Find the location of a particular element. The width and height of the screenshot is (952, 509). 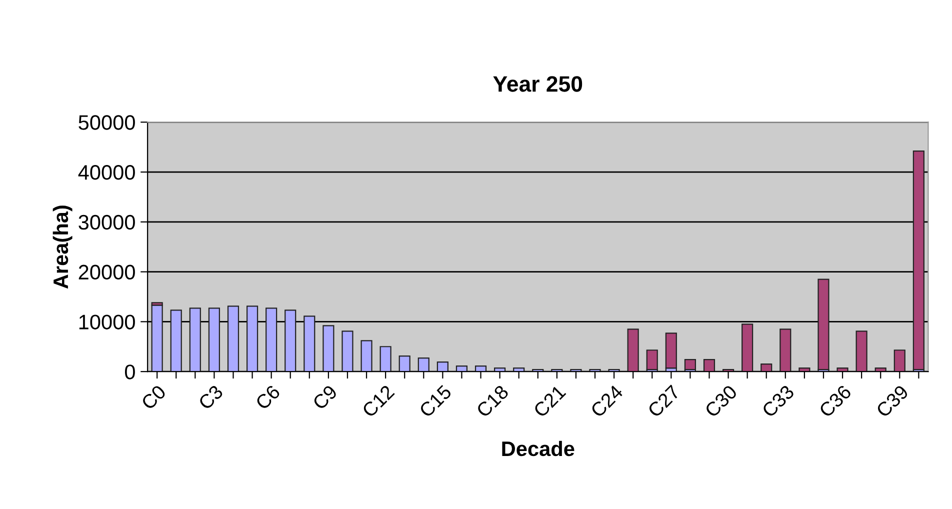

x-tick-label: C9 is located at coordinates (325, 397).